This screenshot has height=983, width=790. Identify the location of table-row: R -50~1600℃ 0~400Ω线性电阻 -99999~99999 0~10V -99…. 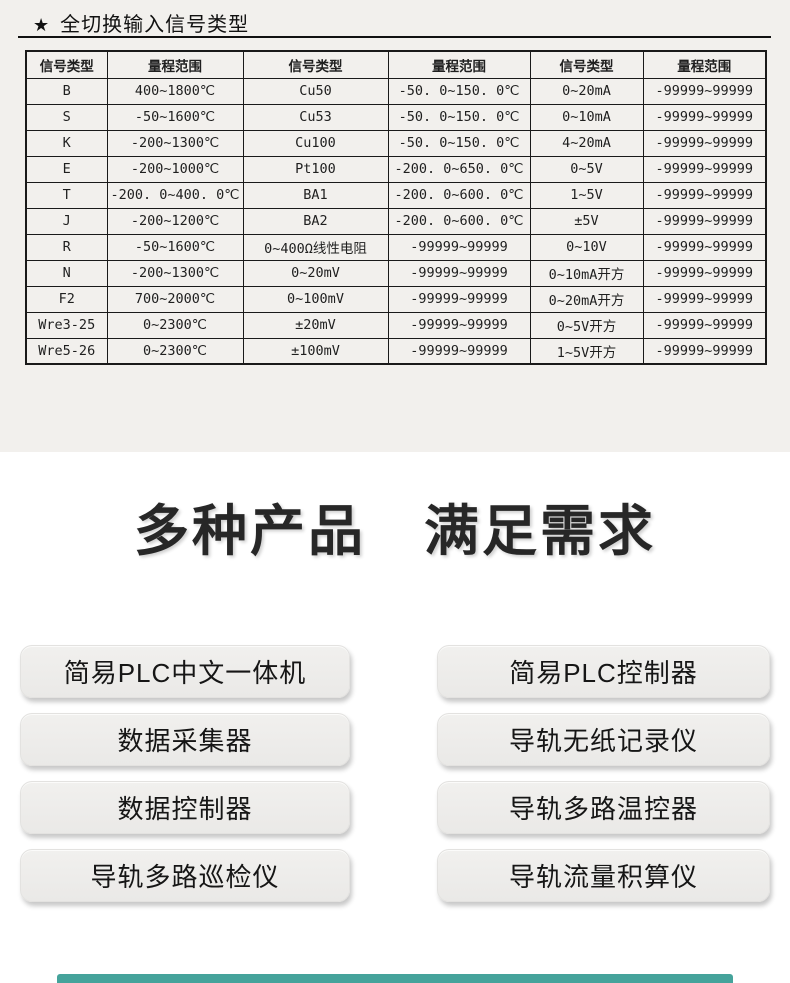
(396, 247).